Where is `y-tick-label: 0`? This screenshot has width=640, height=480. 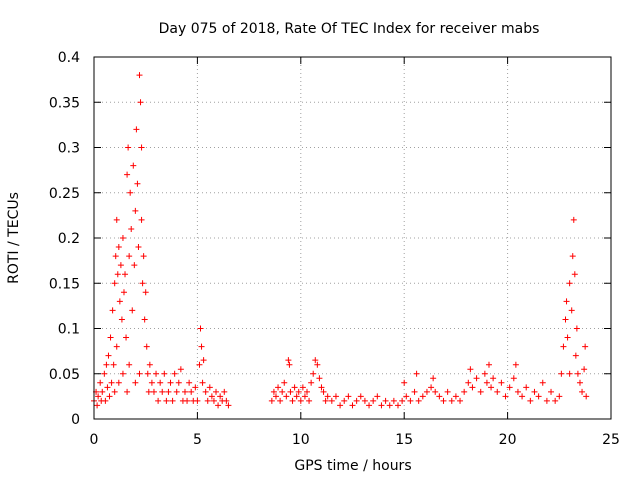 y-tick-label: 0 is located at coordinates (75, 420).